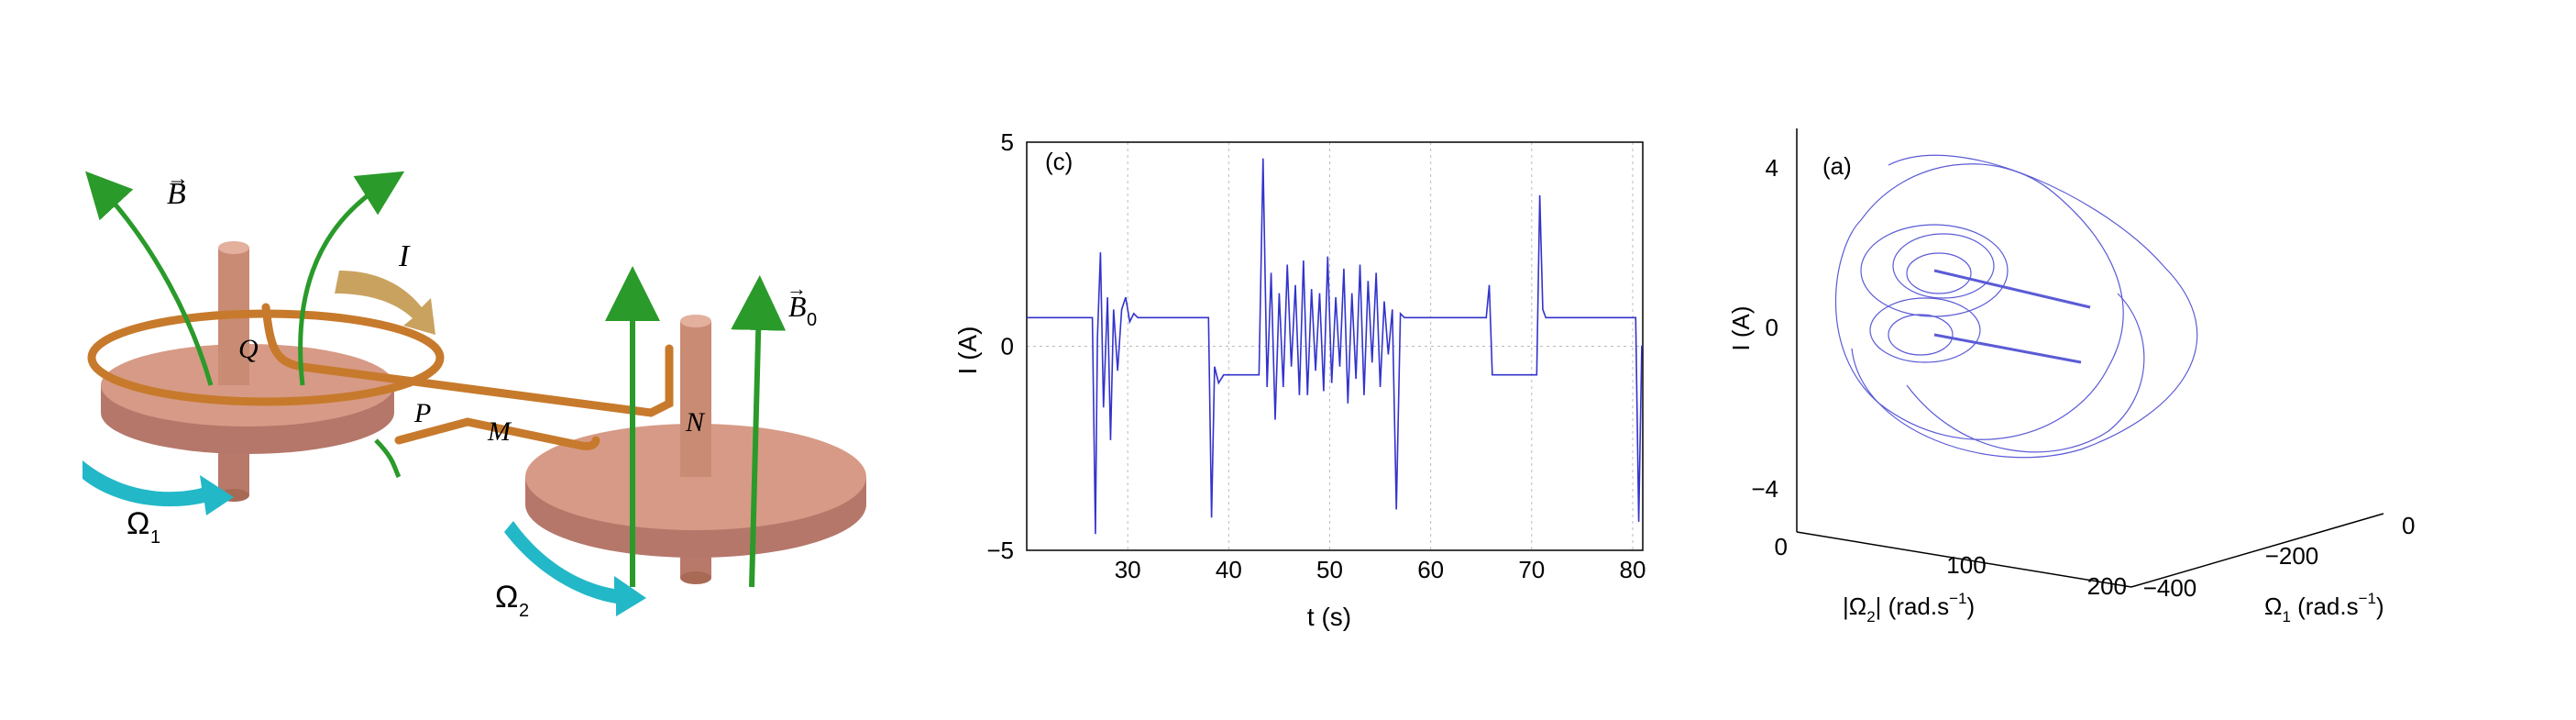  What do you see at coordinates (1059, 161) in the screenshot?
I see `panel-label-c: (c)` at bounding box center [1059, 161].